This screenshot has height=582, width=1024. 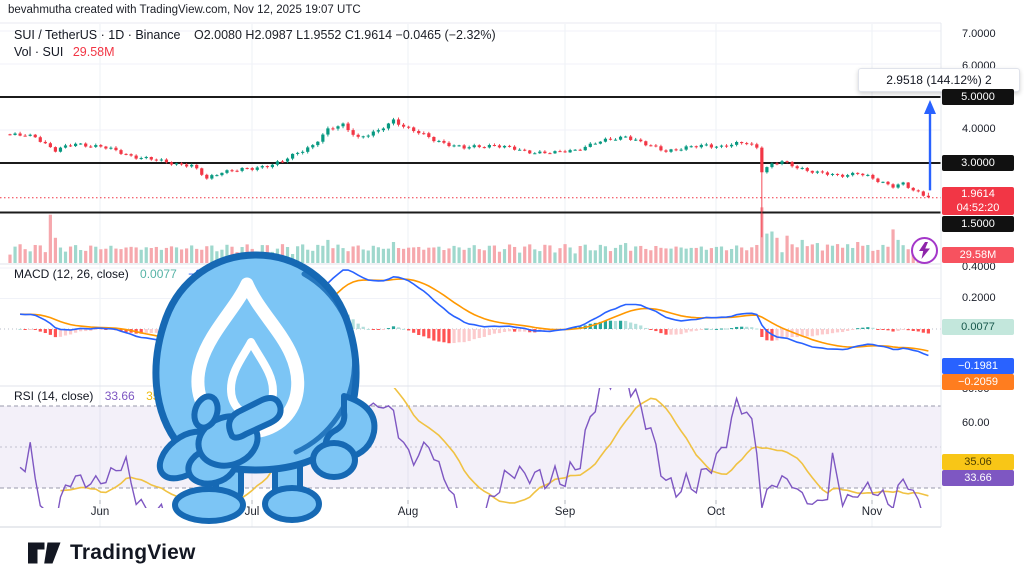 What do you see at coordinates (978, 163) in the screenshot?
I see `level-badge: 3.0000` at bounding box center [978, 163].